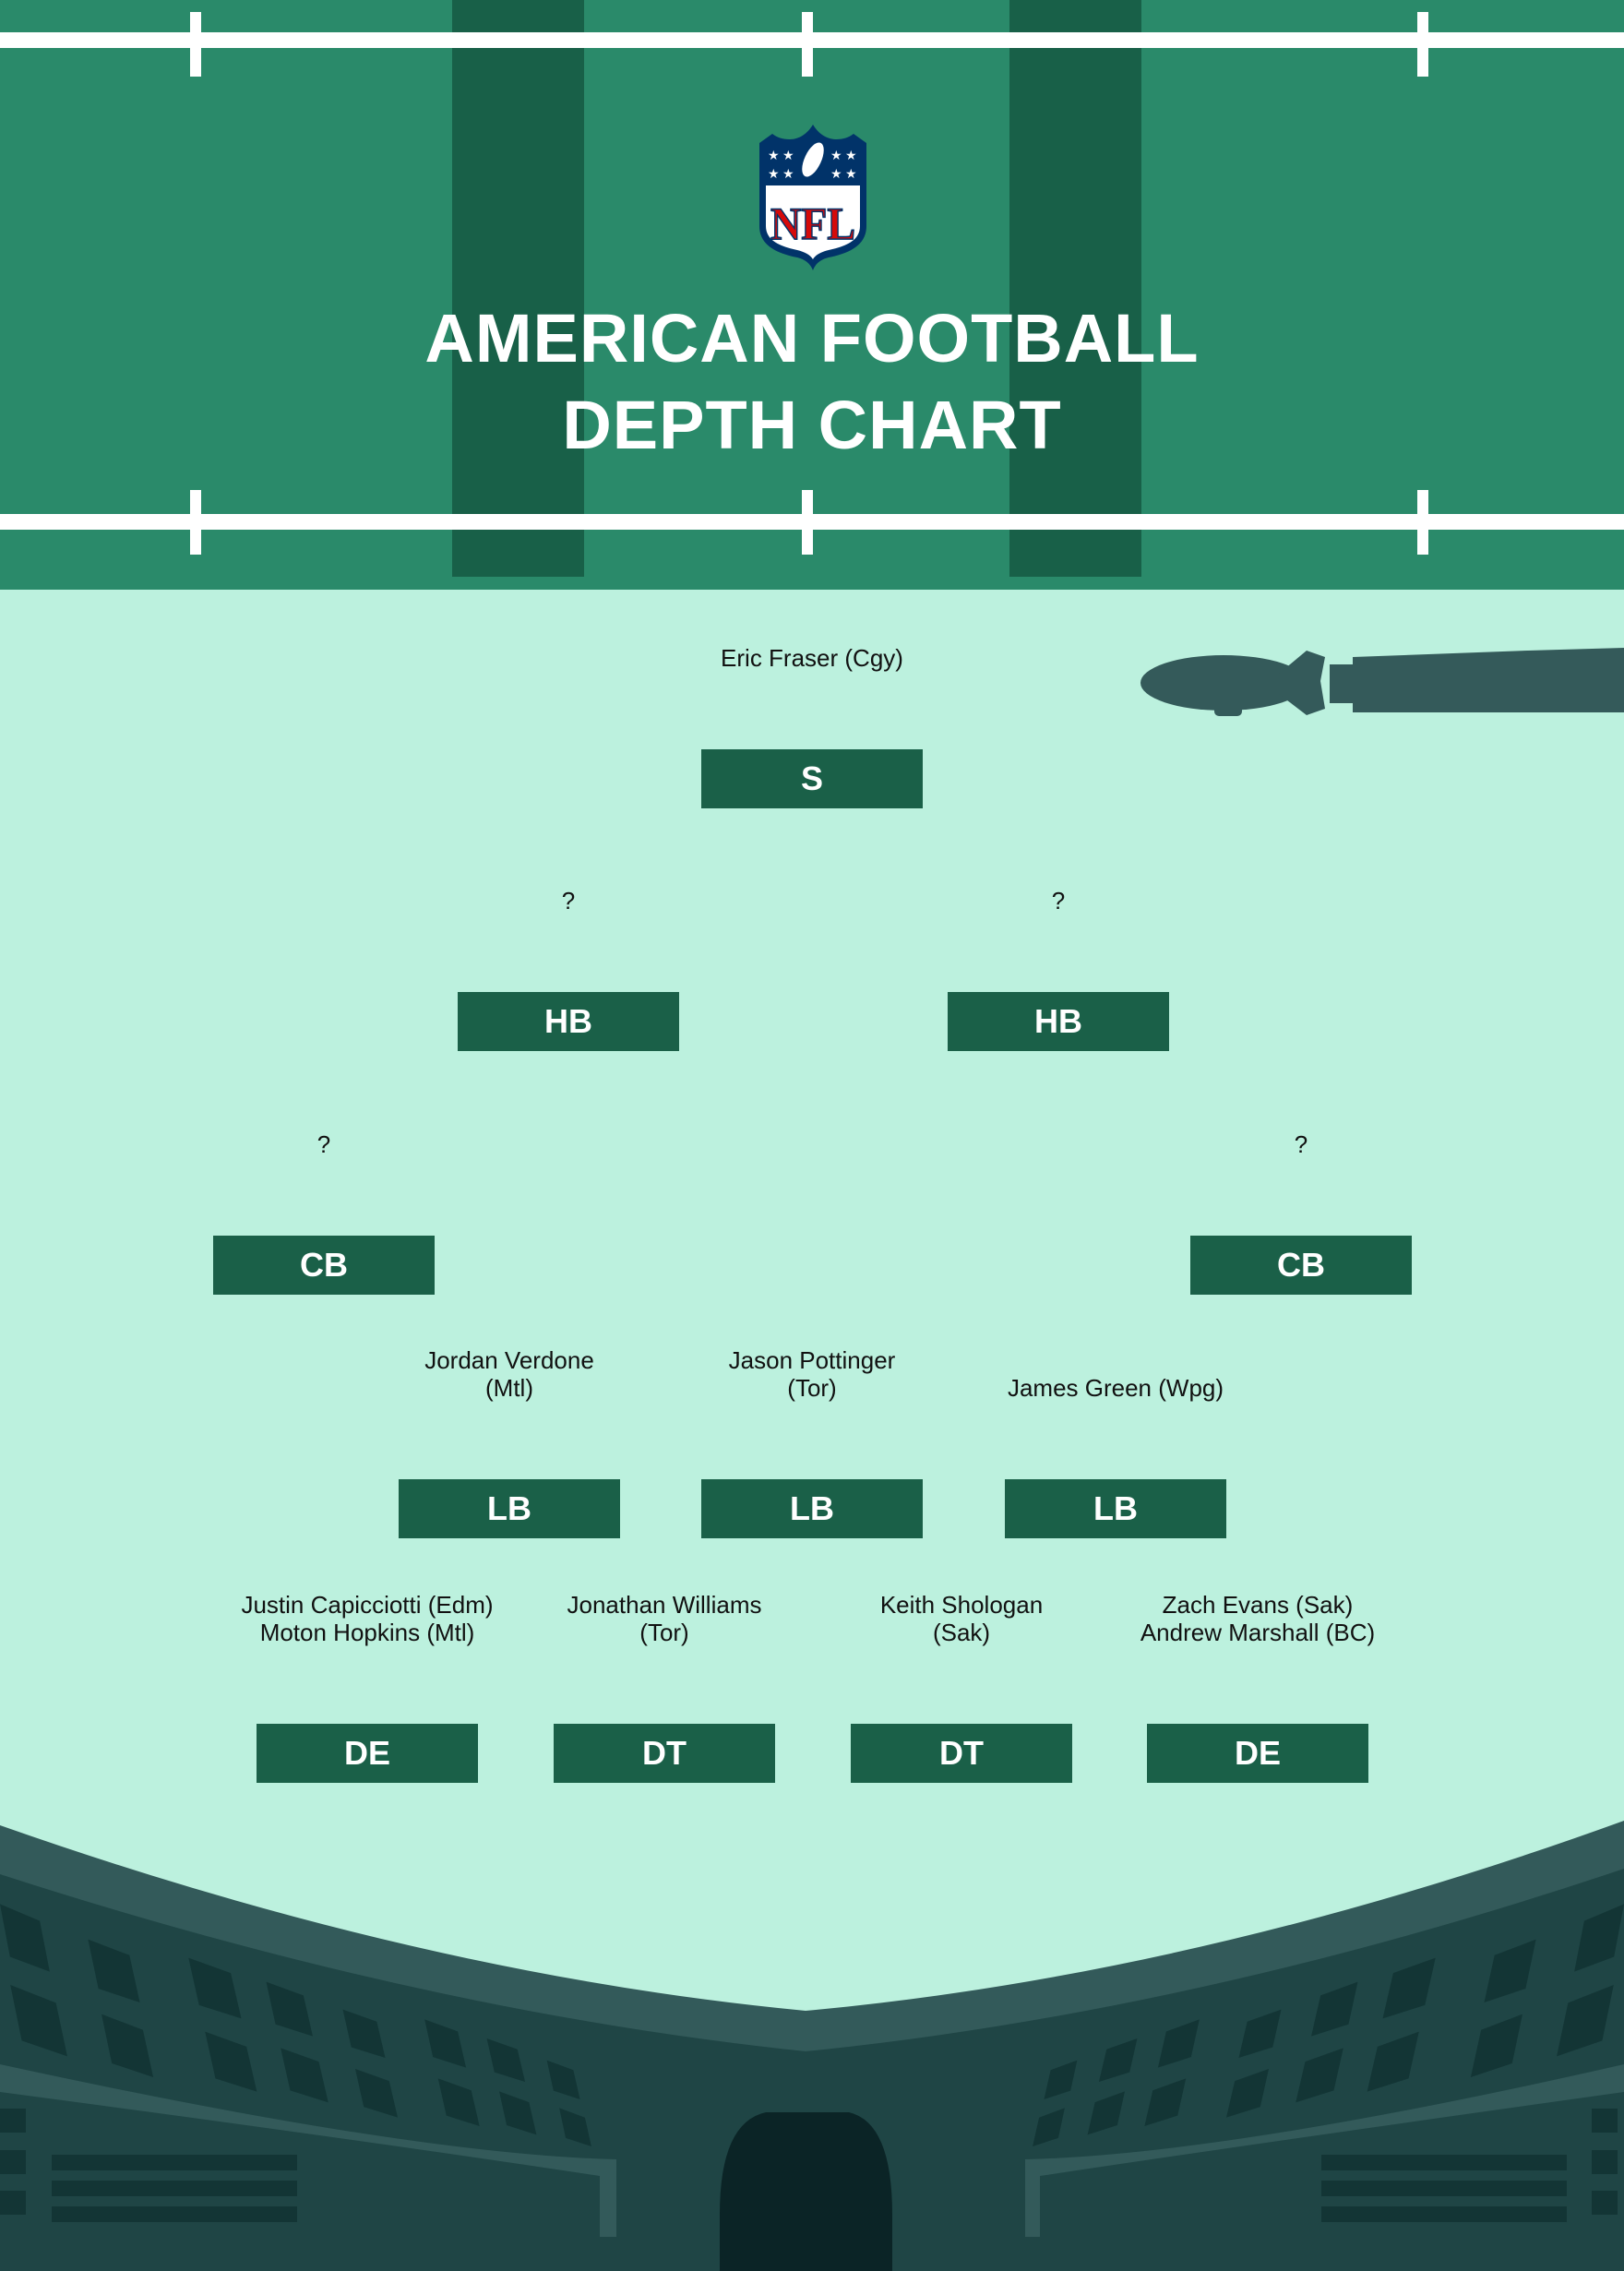  What do you see at coordinates (664, 1605) in the screenshot?
I see `player-name: Jonathan Williams` at bounding box center [664, 1605].